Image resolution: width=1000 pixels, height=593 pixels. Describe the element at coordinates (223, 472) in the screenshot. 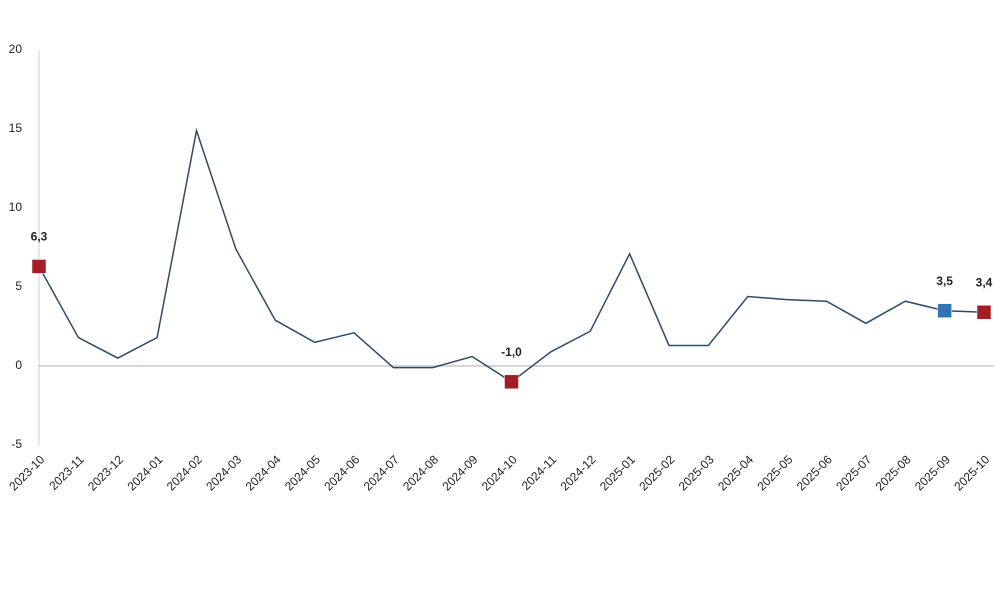

I see `x-tick-label: 2024-03` at that location.